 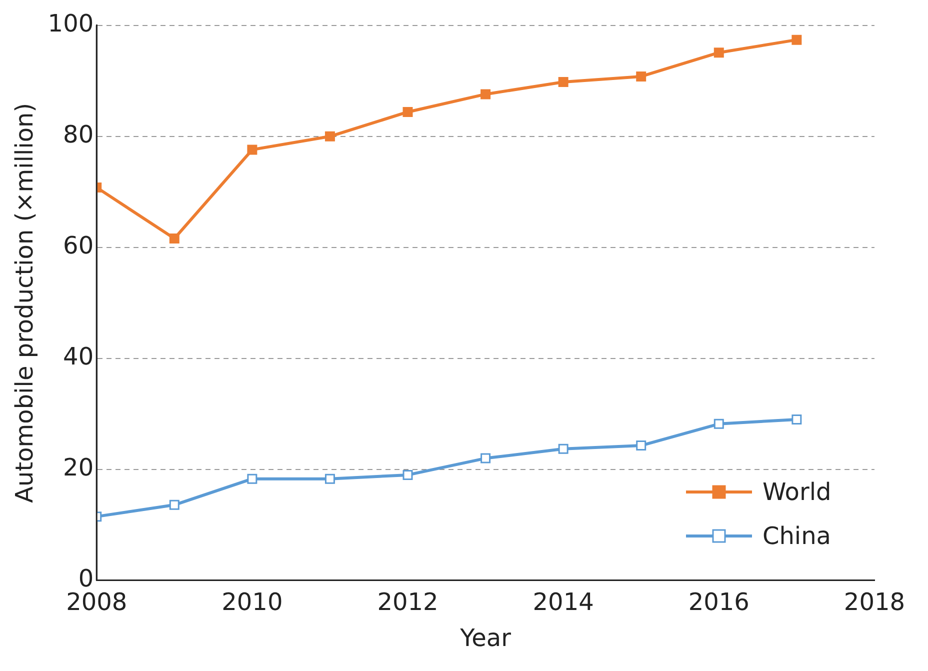 What do you see at coordinates (78, 356) in the screenshot?
I see `y-tick-label: 40` at bounding box center [78, 356].